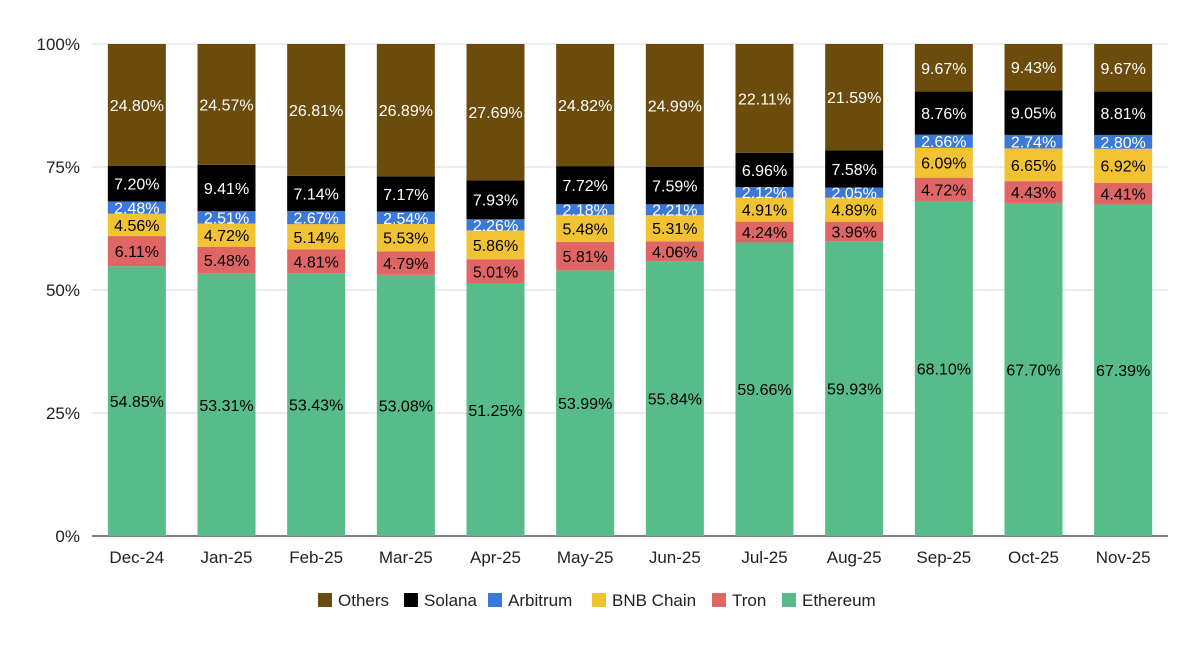 The width and height of the screenshot is (1200, 649). I want to click on data-label: 7.58%, so click(853, 170).